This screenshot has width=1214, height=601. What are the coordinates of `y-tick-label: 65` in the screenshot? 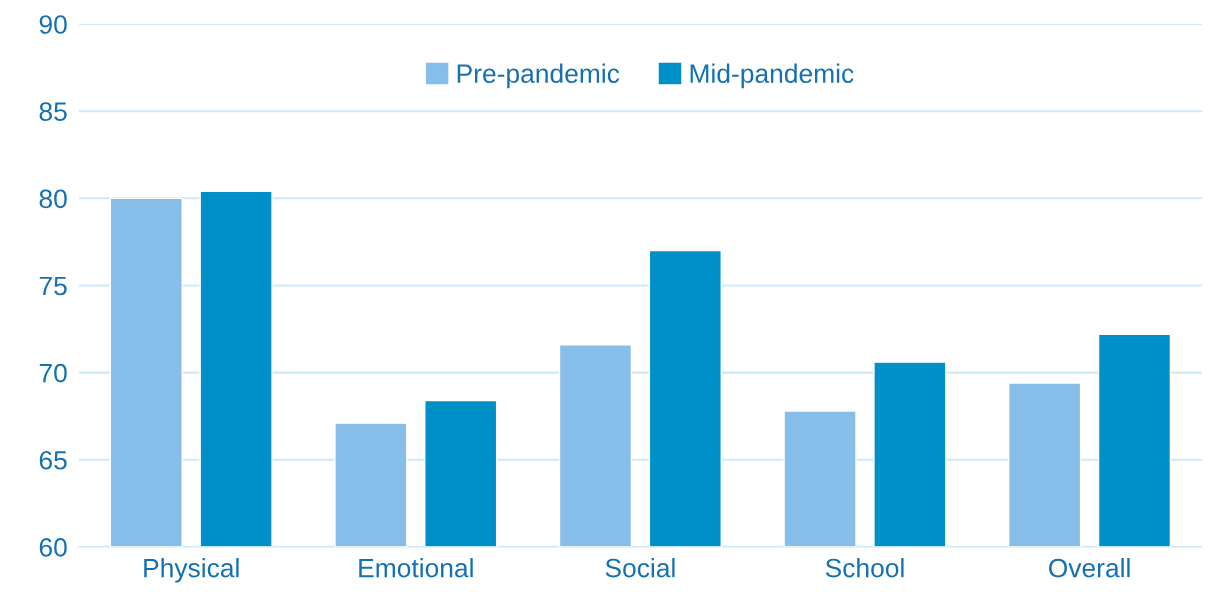 It's located at (53, 460).